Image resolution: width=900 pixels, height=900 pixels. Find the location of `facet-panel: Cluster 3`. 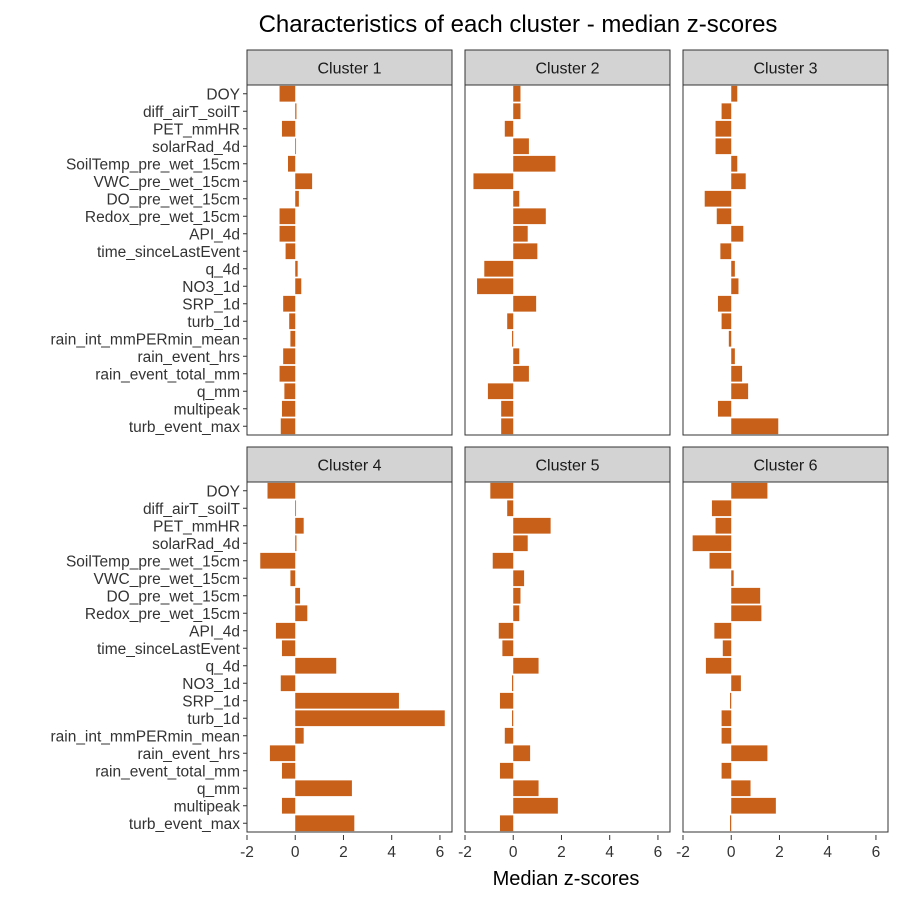

facet-panel: Cluster 3 is located at coordinates (785, 242).